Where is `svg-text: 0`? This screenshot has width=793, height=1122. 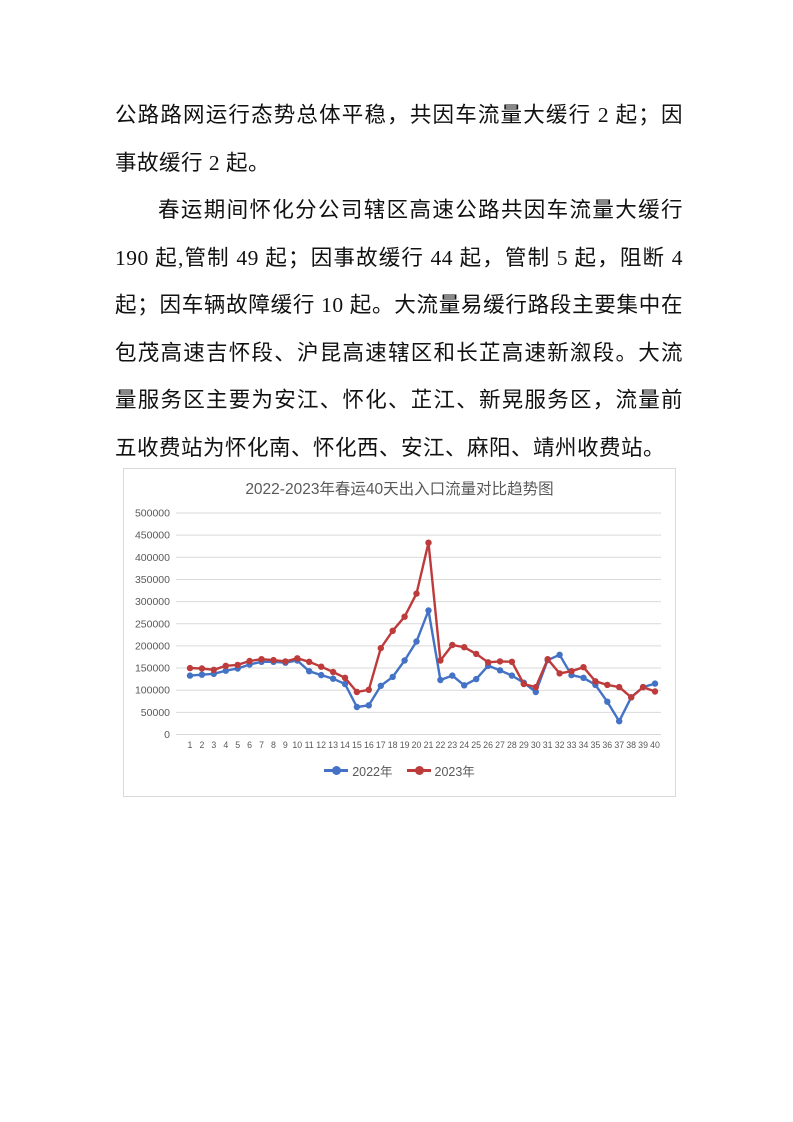 svg-text: 0 is located at coordinates (167, 735).